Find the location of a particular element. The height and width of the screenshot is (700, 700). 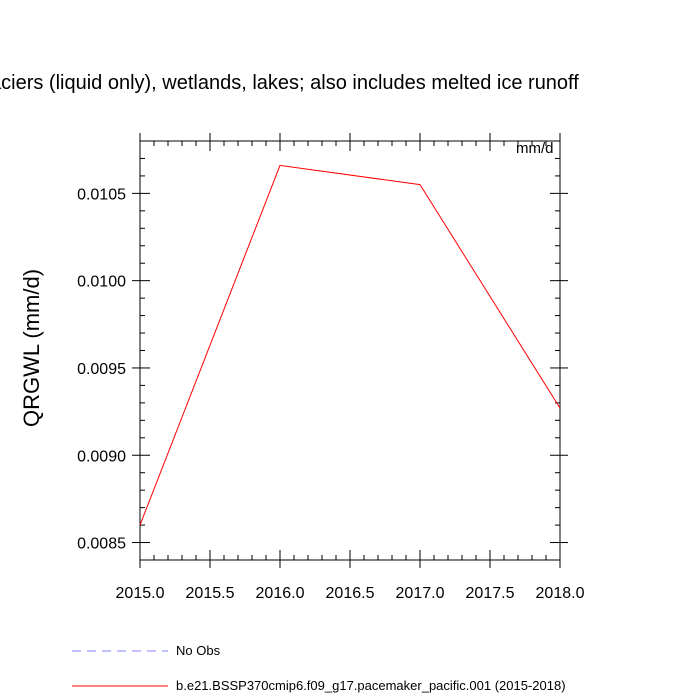

x-tick-label: 2016.5 is located at coordinates (350, 593).